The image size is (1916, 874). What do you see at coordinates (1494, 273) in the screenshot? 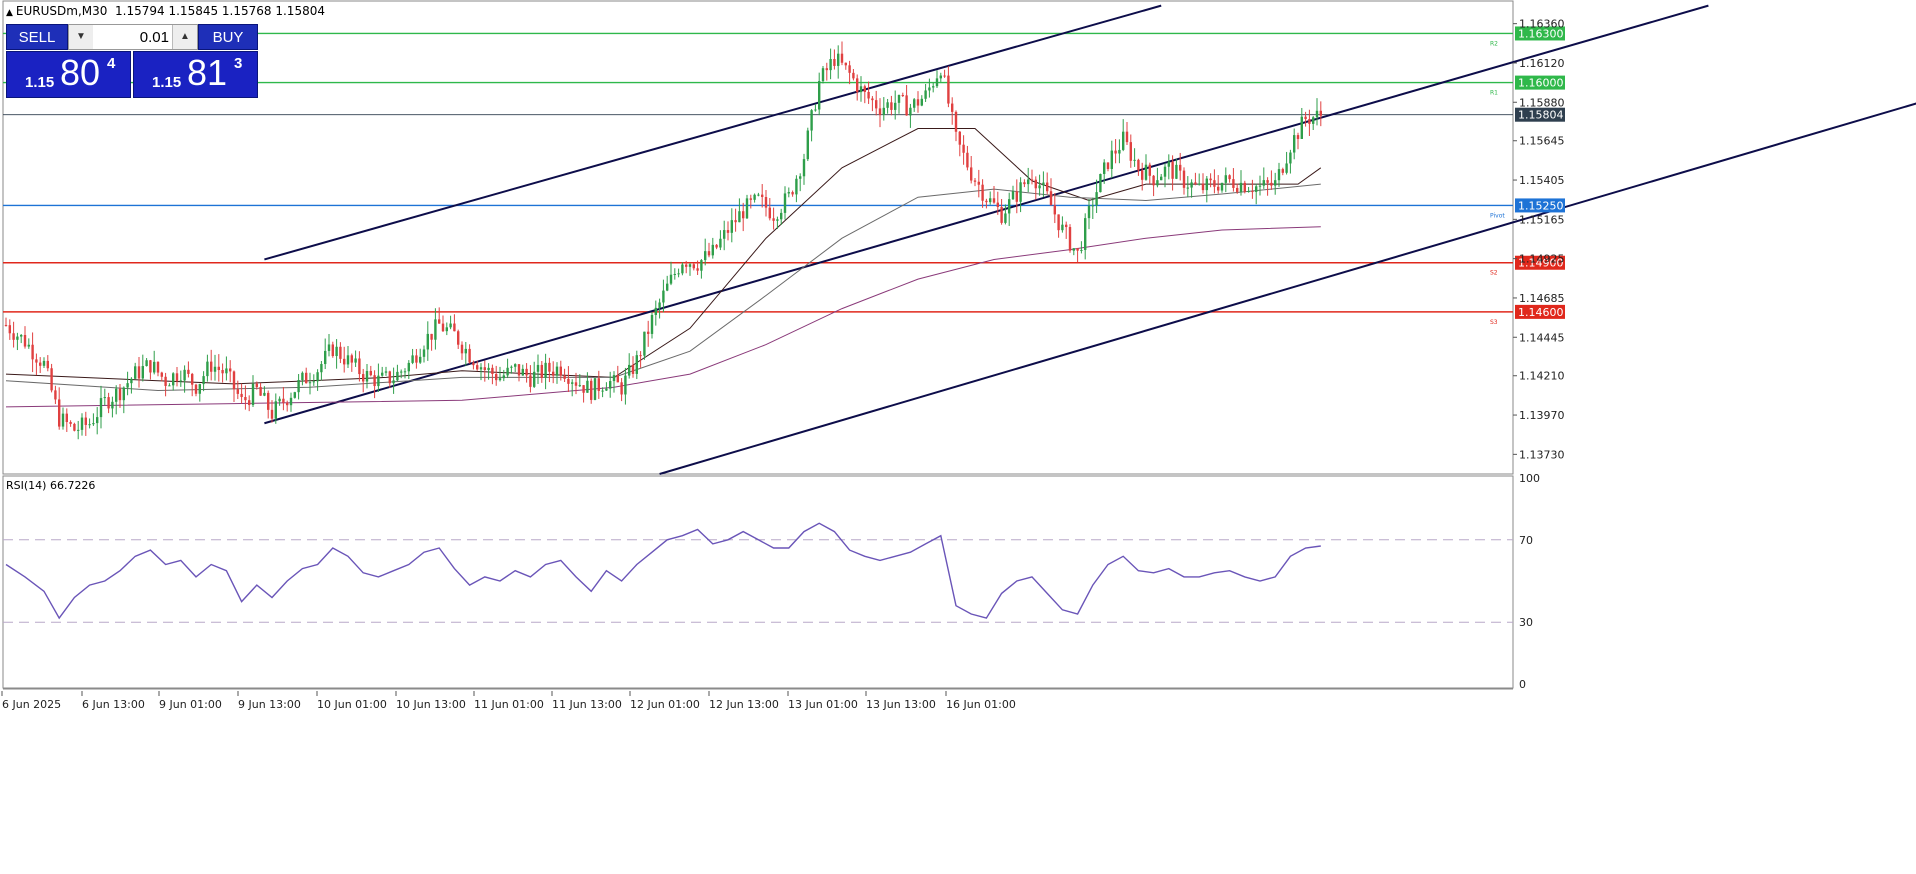
I see `level-tag: S2` at bounding box center [1494, 273].